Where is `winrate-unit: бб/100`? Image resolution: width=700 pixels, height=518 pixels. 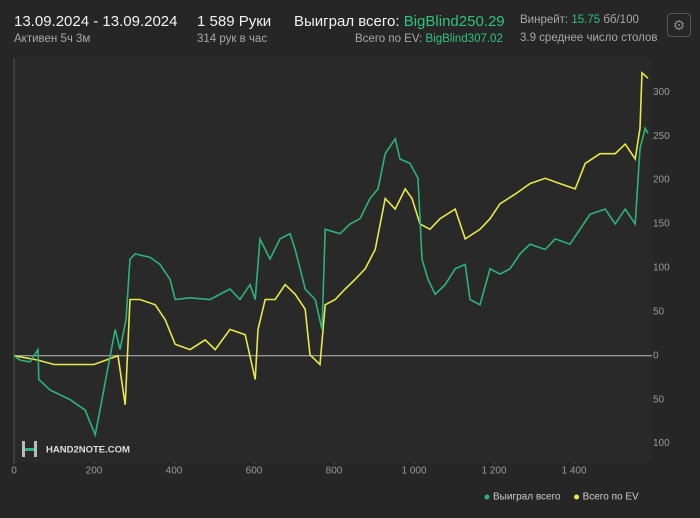
winrate-unit: бб/100 is located at coordinates (621, 20).